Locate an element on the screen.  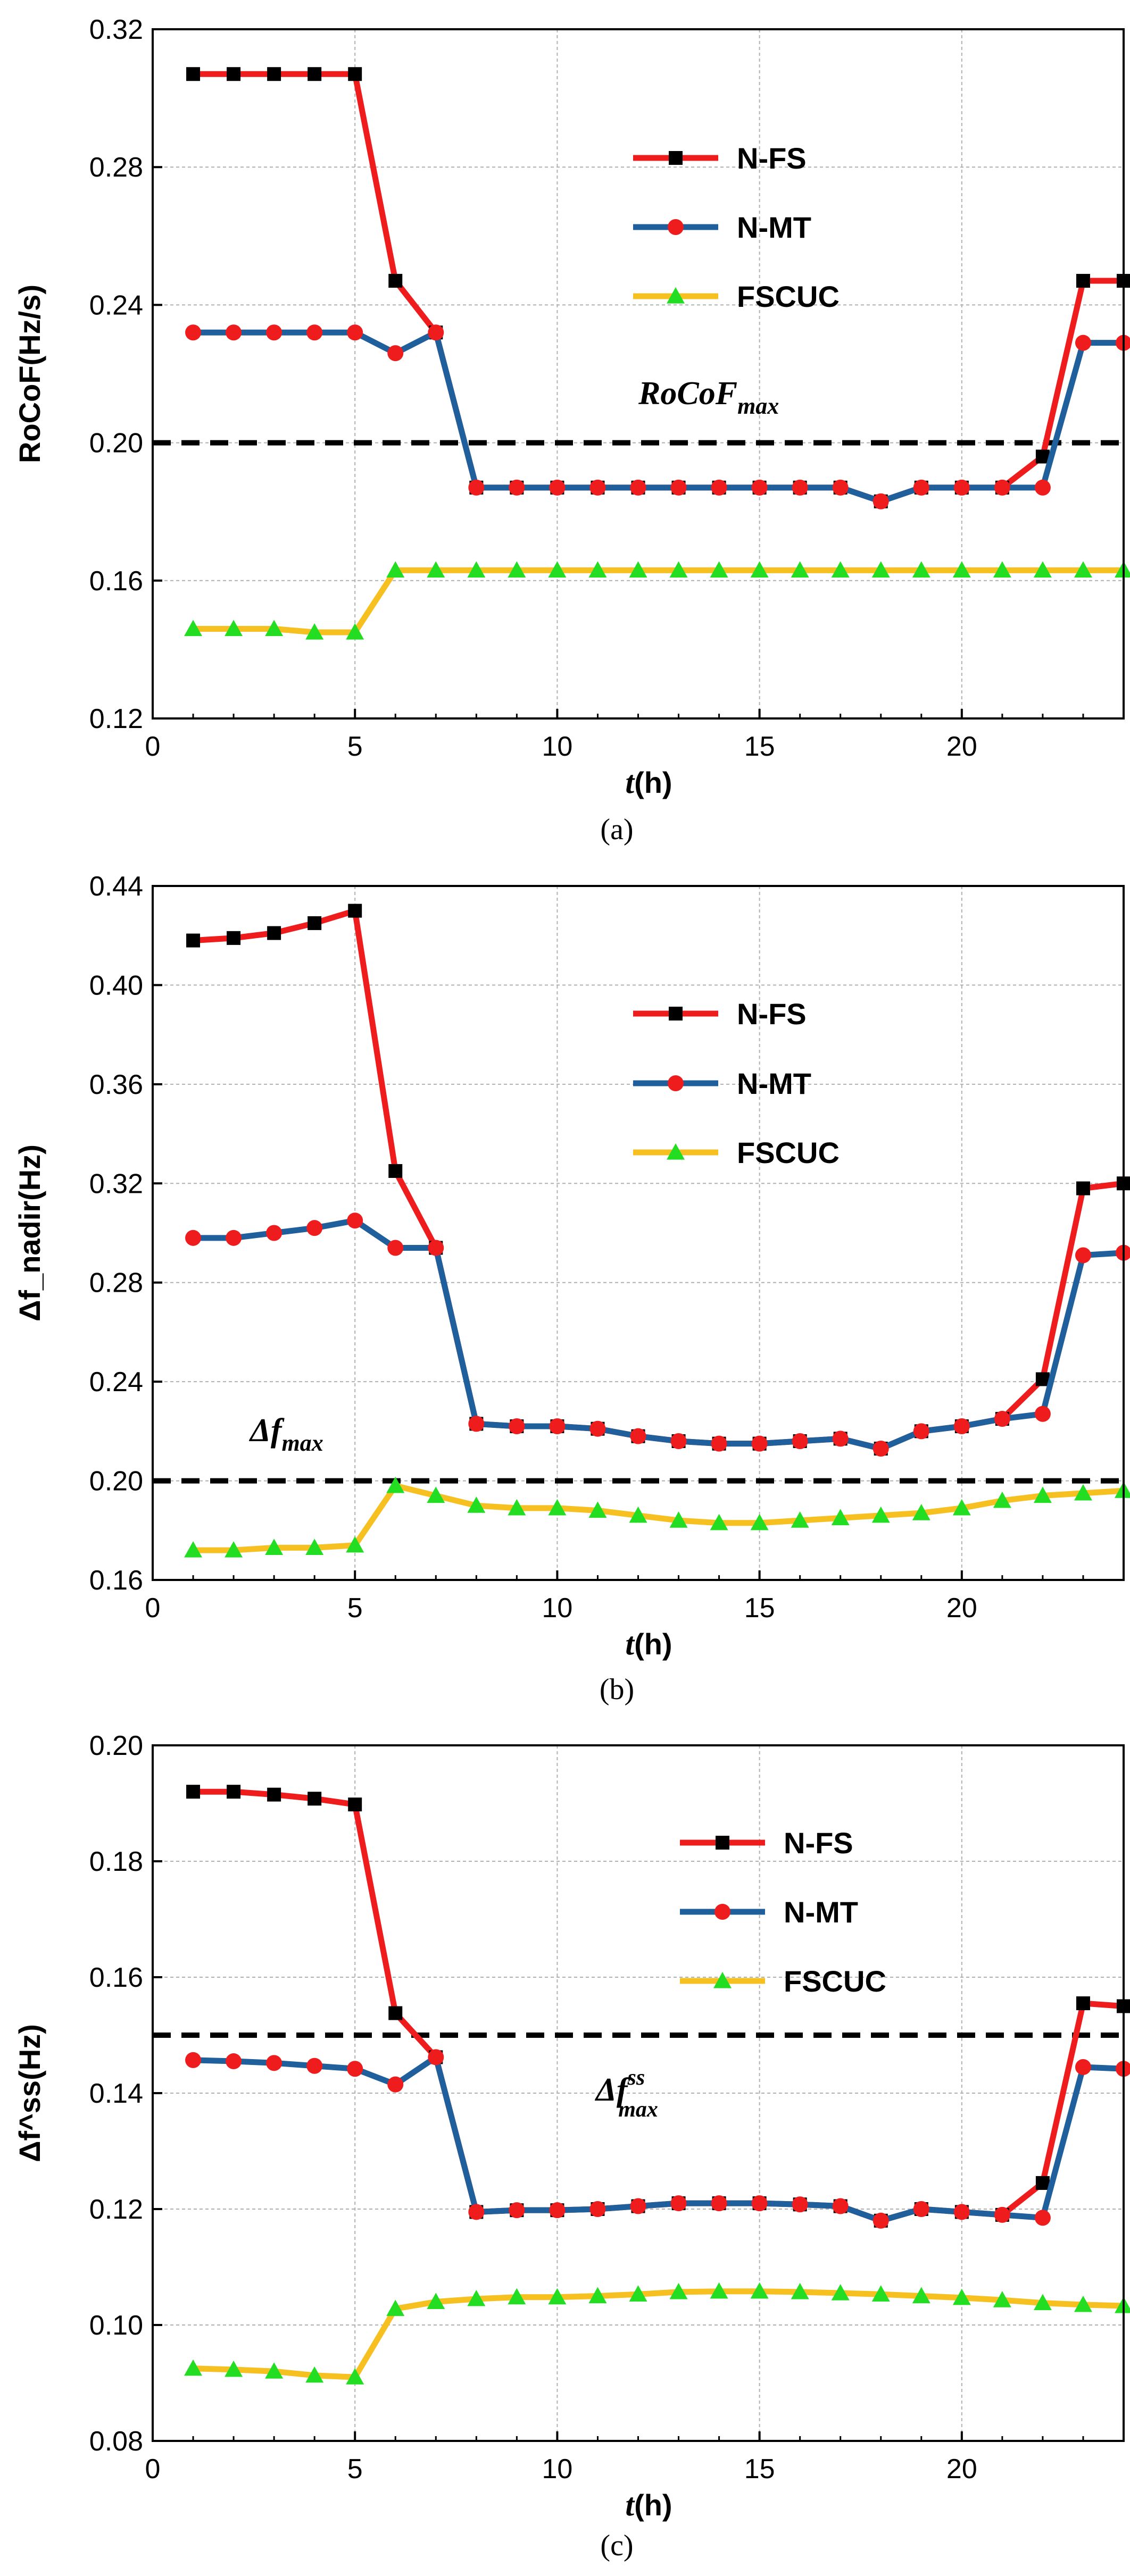
legend-label: N-MT is located at coordinates (821, 1912).